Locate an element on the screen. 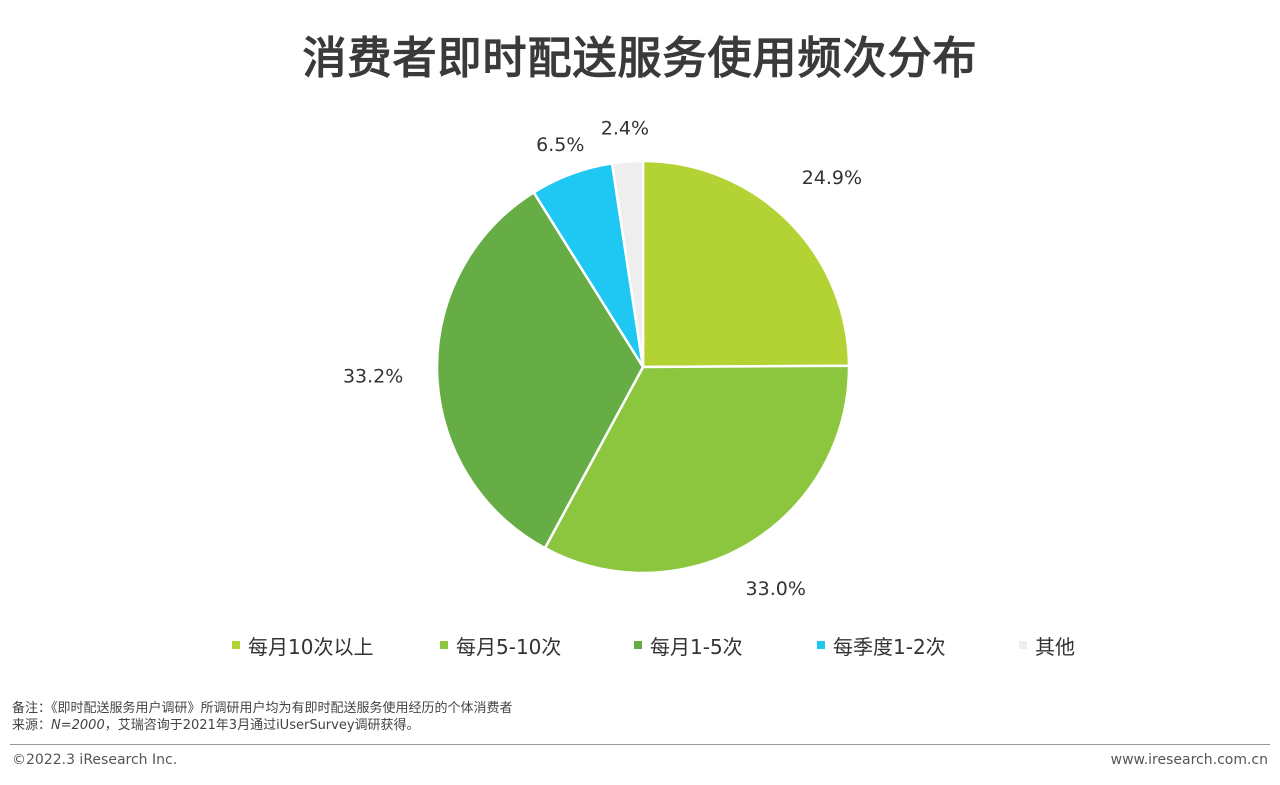 This screenshot has width=1280, height=785. website-link: www.iresearch.com.cn is located at coordinates (1189, 760).